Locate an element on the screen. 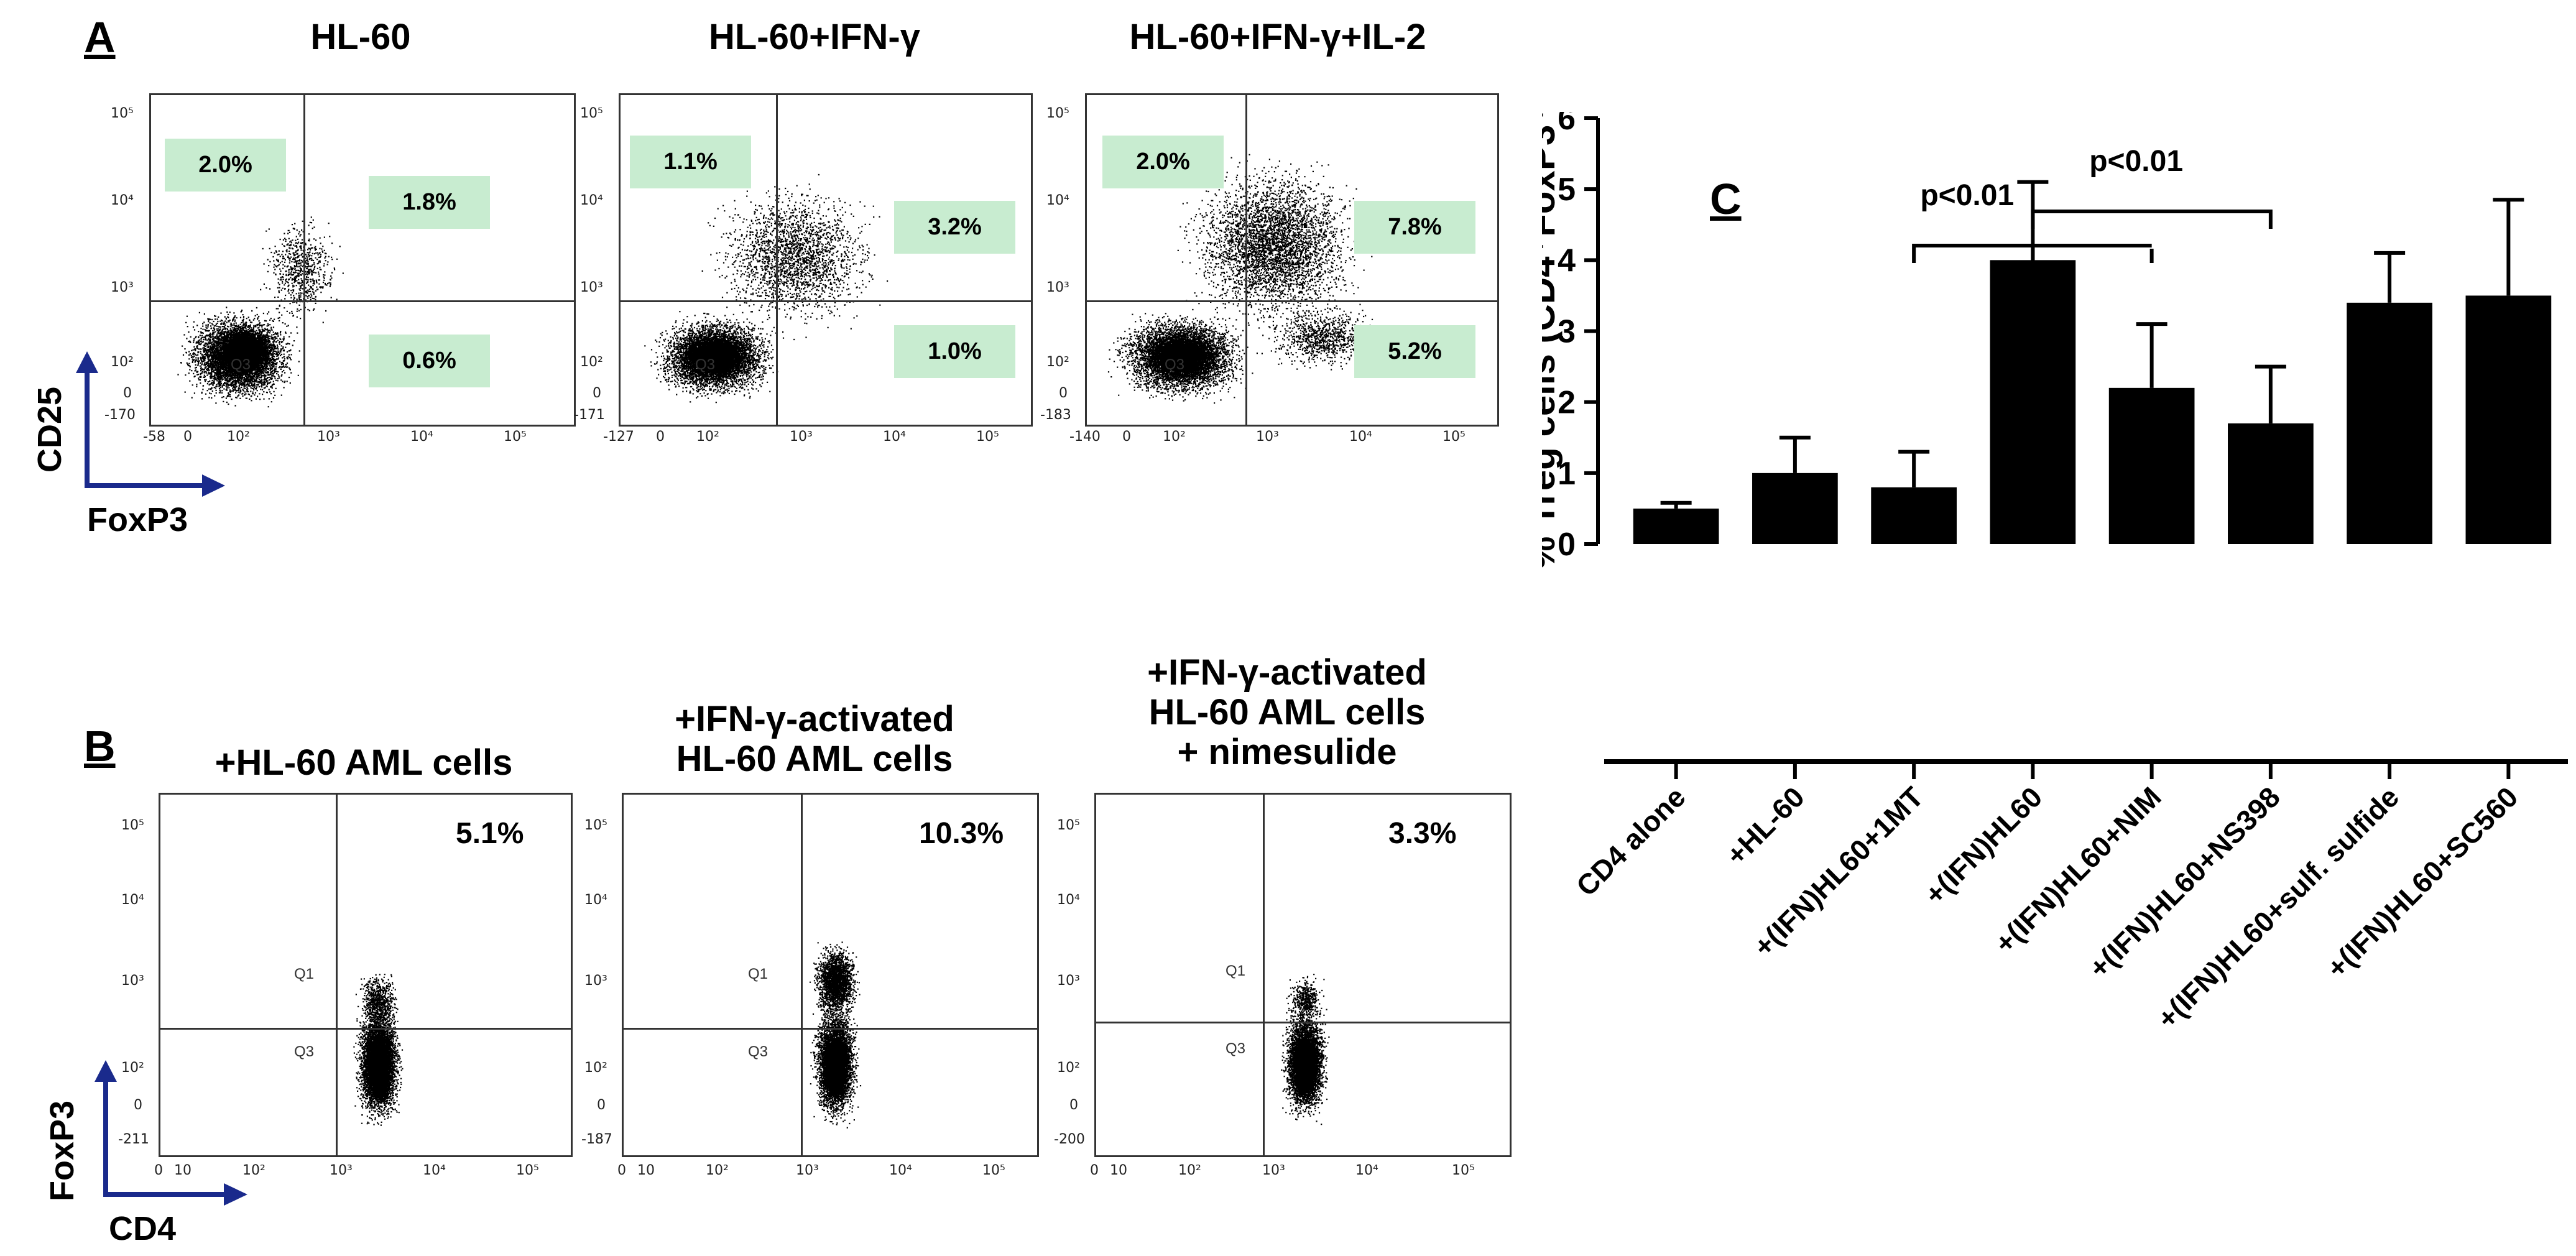  plot-b3-x-ticks: 0 10 10² 10³ 10⁴ 10⁵ is located at coordinates (1302, 1172).